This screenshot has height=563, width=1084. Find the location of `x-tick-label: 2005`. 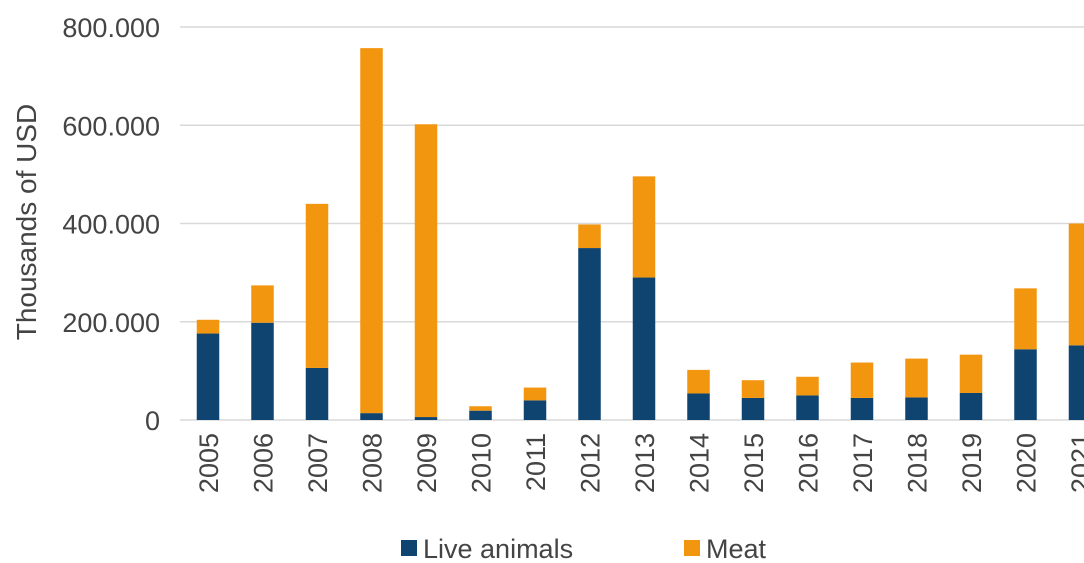

x-tick-label: 2005 is located at coordinates (209, 463).